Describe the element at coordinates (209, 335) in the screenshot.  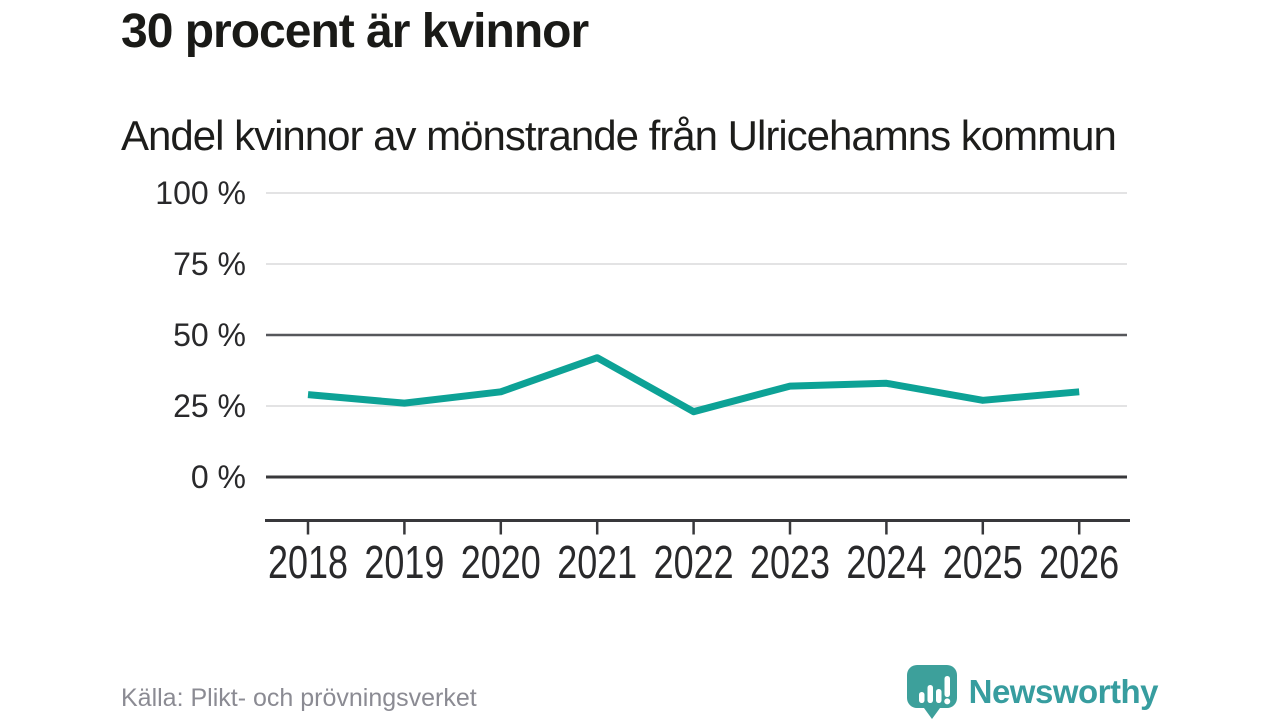
I see `y-tick-label: 50 %` at that location.